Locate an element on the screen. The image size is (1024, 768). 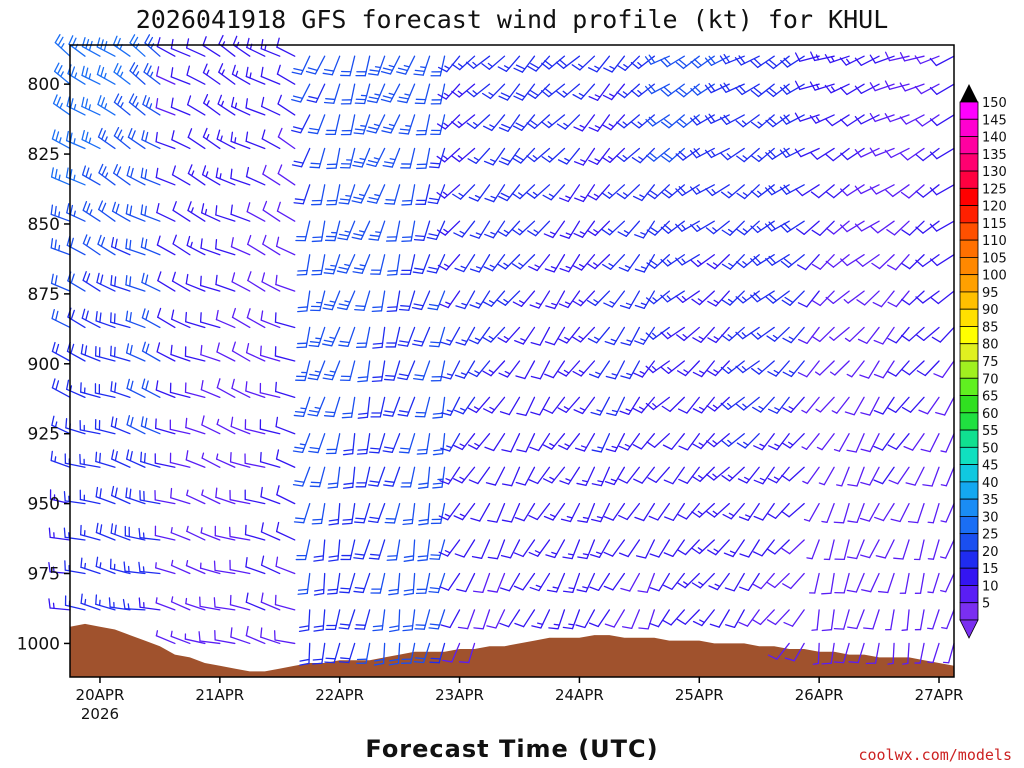
colorbar-tick-label: 60 is located at coordinates (990, 414).